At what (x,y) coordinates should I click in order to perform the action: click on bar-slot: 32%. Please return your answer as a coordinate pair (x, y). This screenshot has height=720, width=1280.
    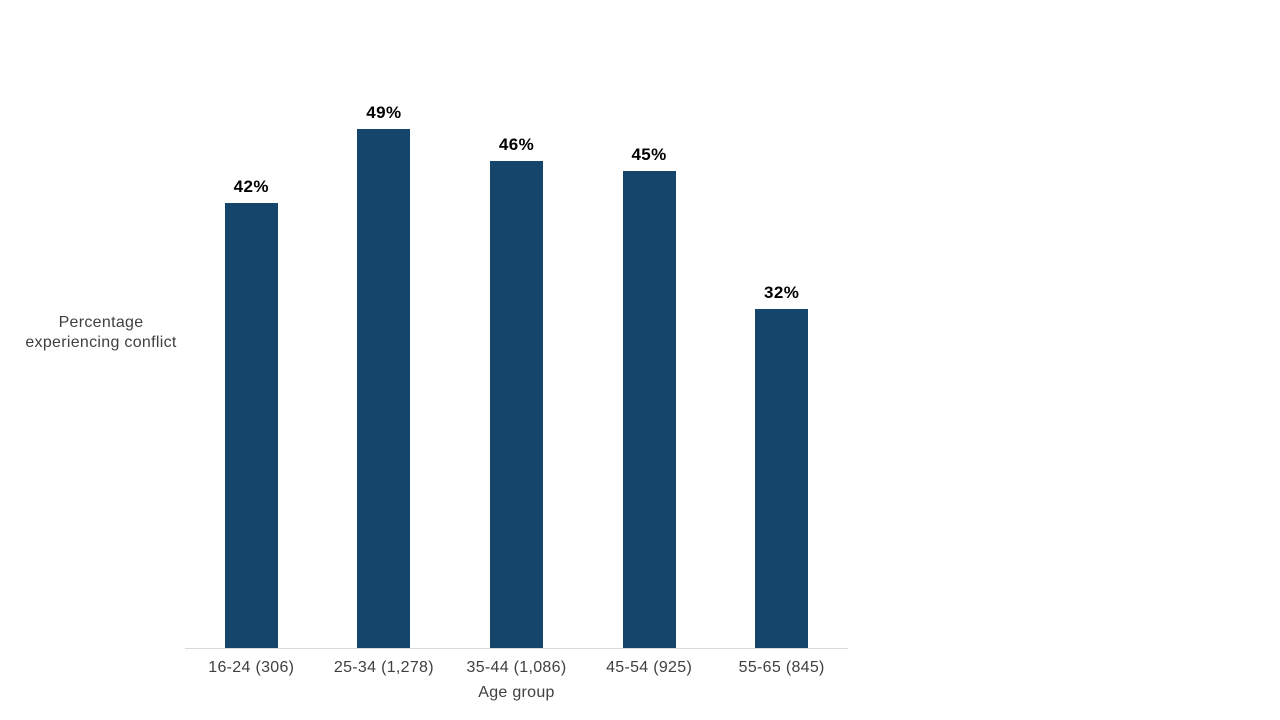
    Looking at the image, I should click on (781, 465).